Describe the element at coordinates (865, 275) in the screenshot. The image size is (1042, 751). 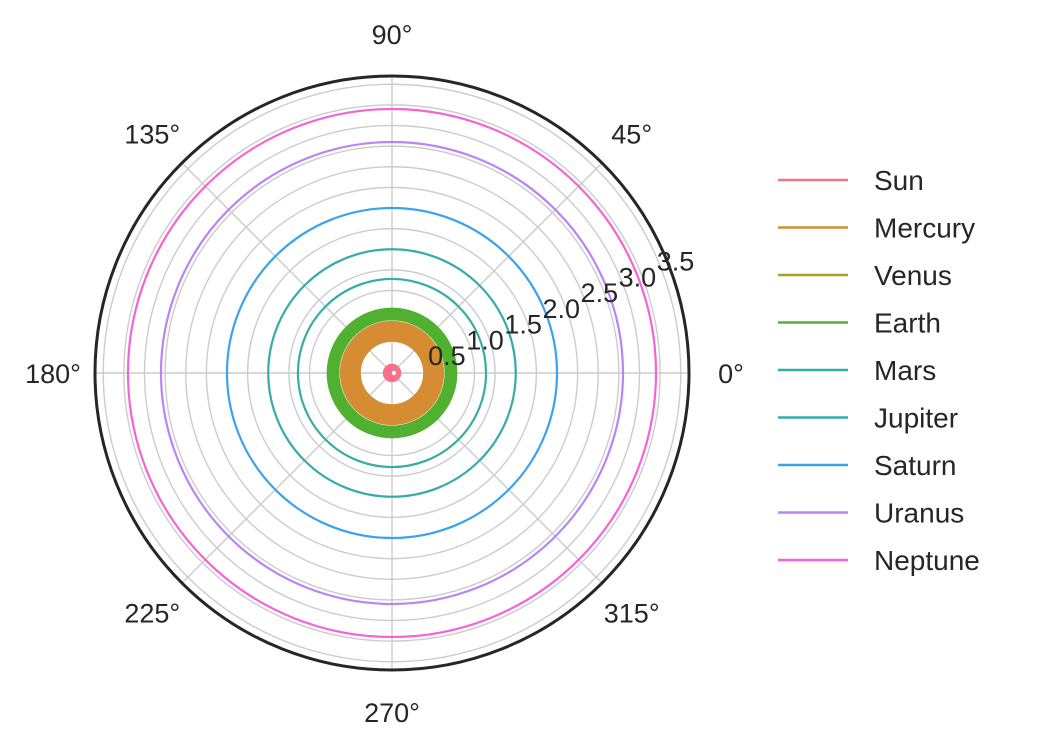
I see `legend-item-venus: Venus` at that location.